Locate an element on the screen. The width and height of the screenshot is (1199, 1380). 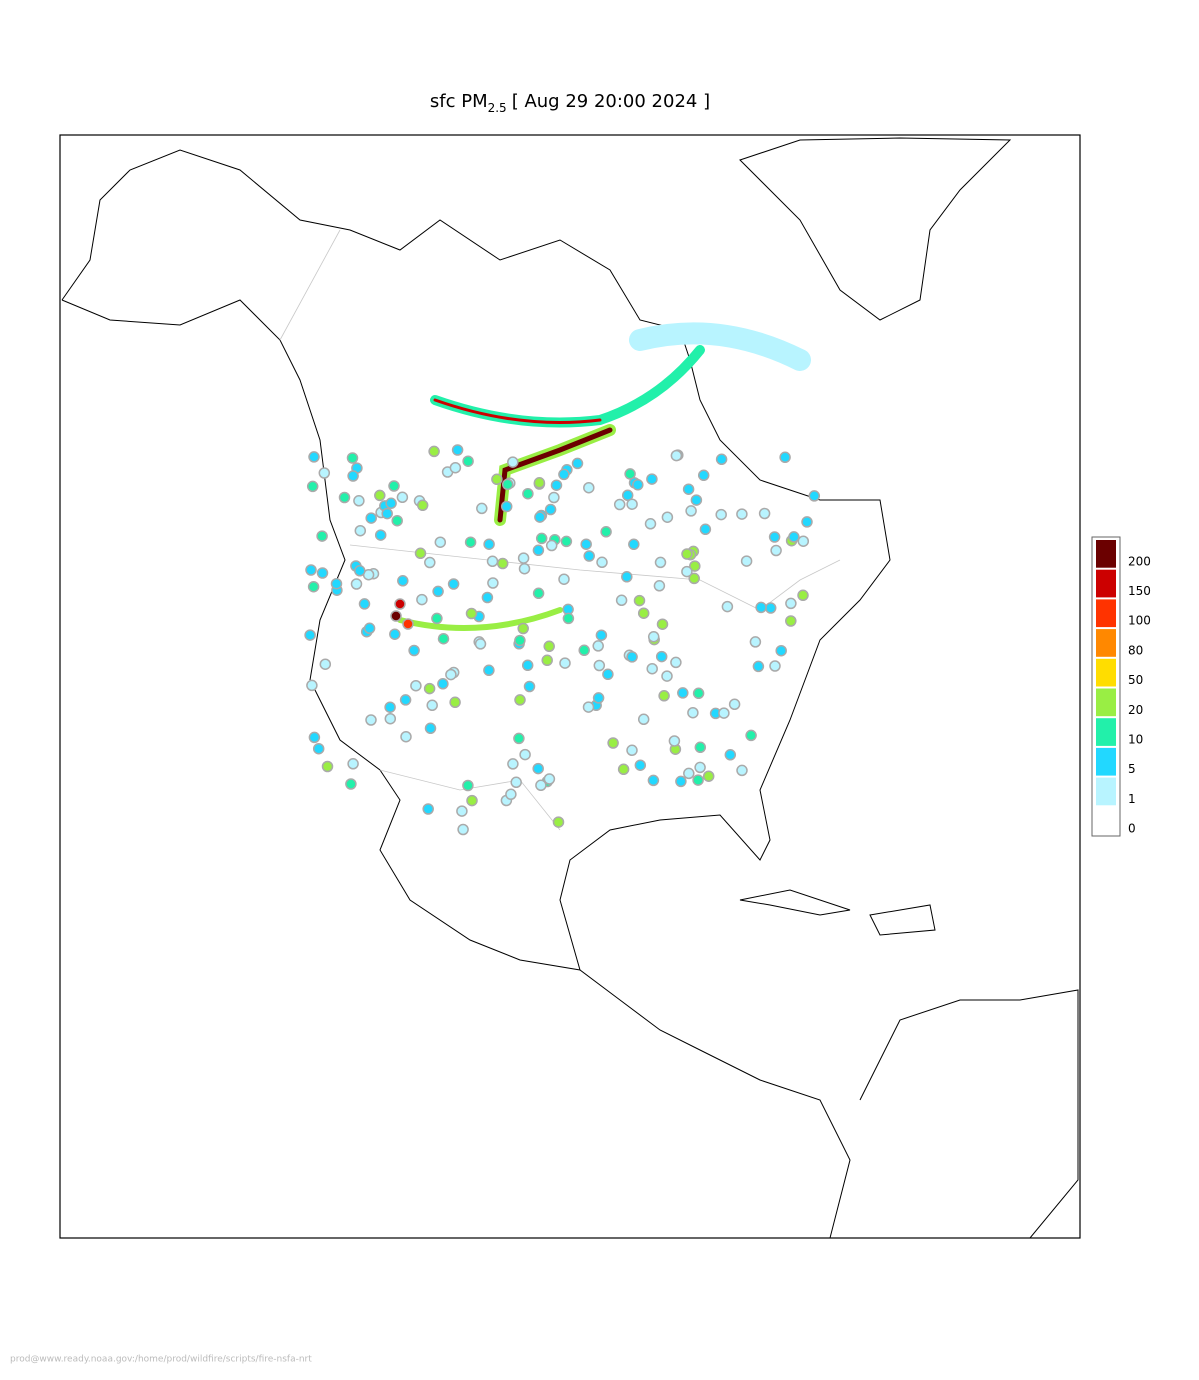
legend-label: 10 is located at coordinates (1135, 739).